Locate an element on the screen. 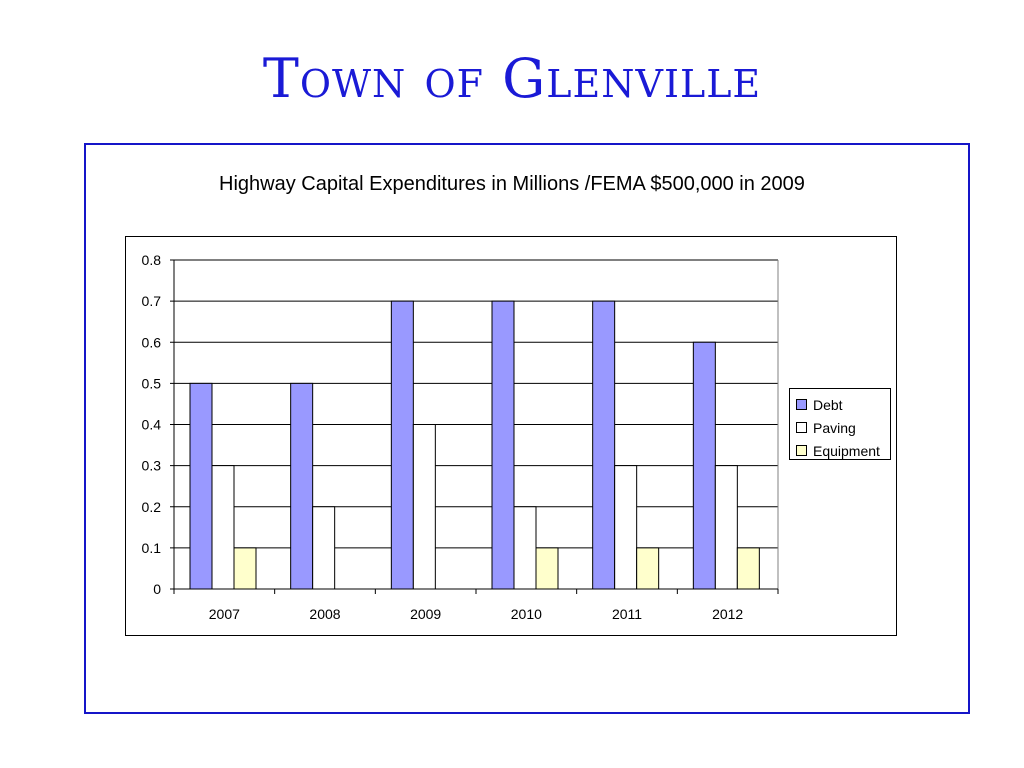 Image resolution: width=1024 pixels, height=768 pixels. chart-legend: Debt Paving Equipment is located at coordinates (840, 424).